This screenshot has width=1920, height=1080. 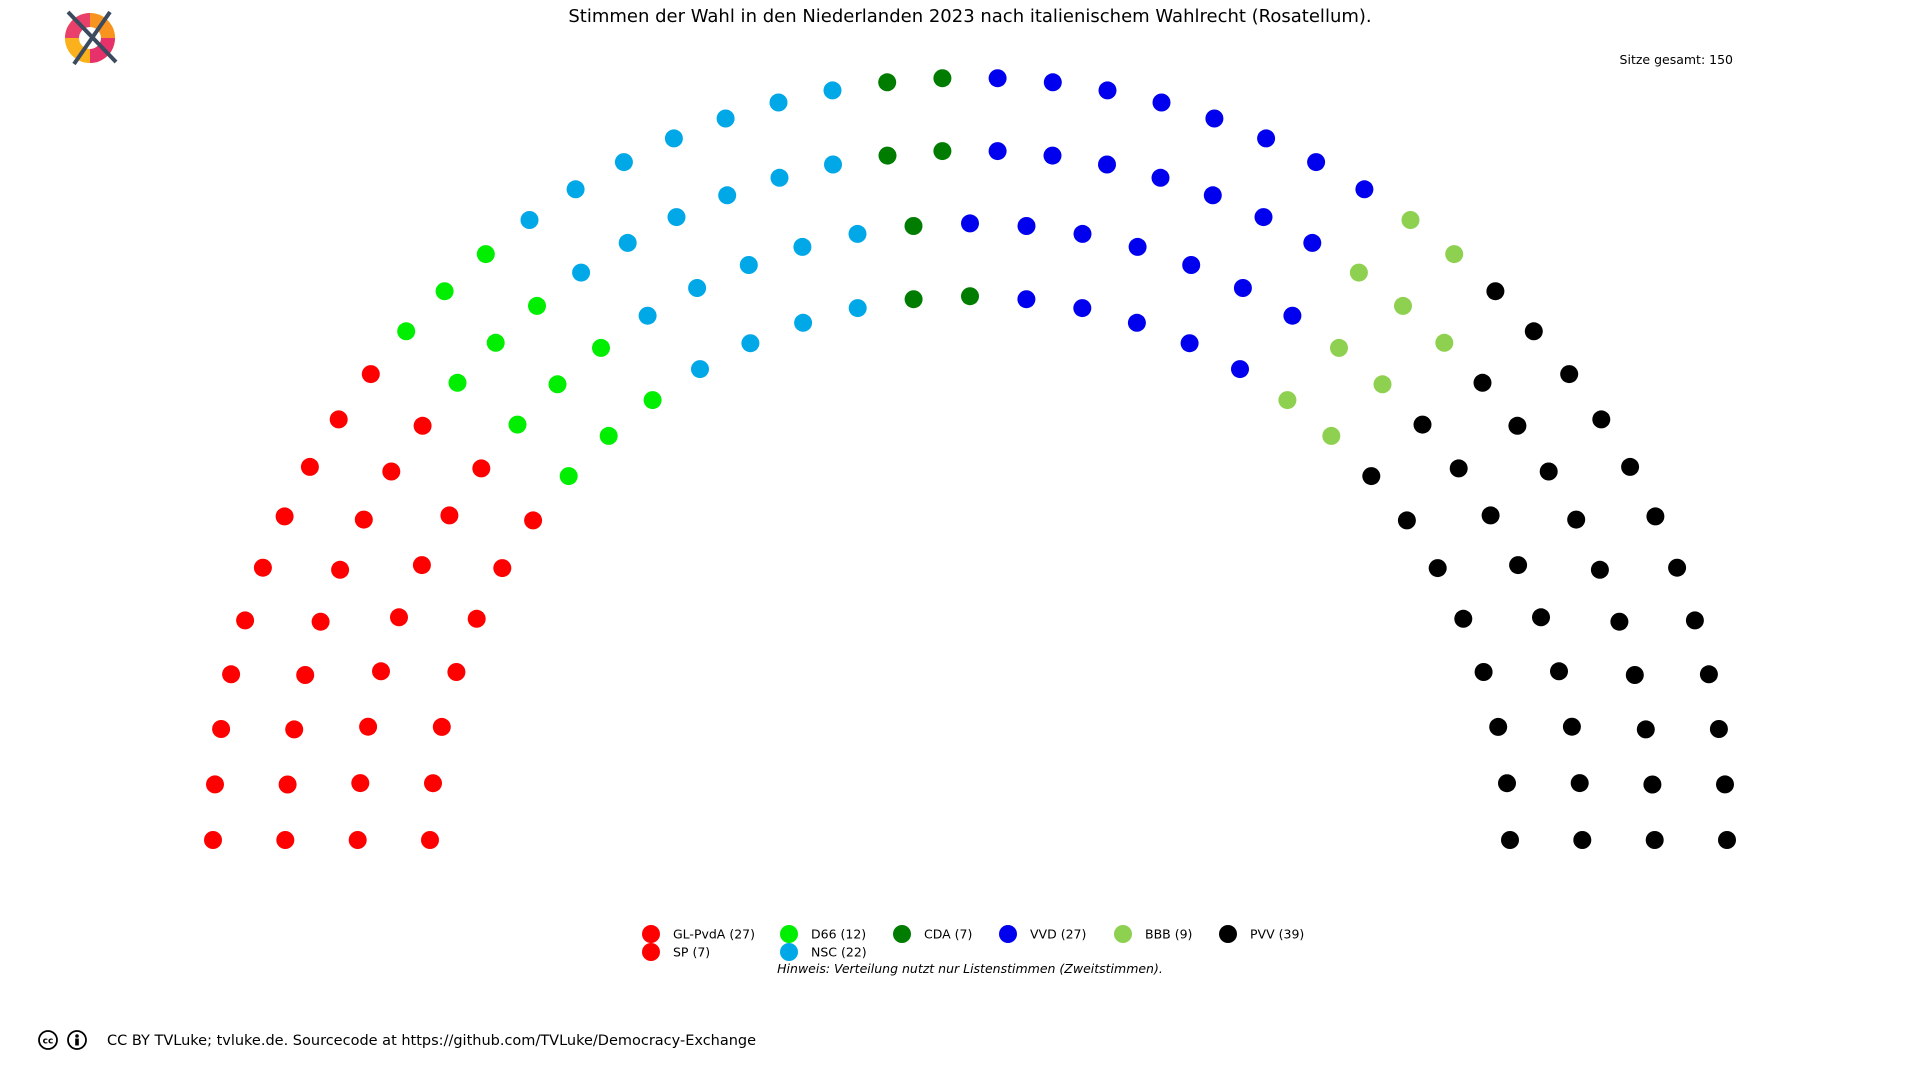 I want to click on logo-icon, so click(x=91, y=38).